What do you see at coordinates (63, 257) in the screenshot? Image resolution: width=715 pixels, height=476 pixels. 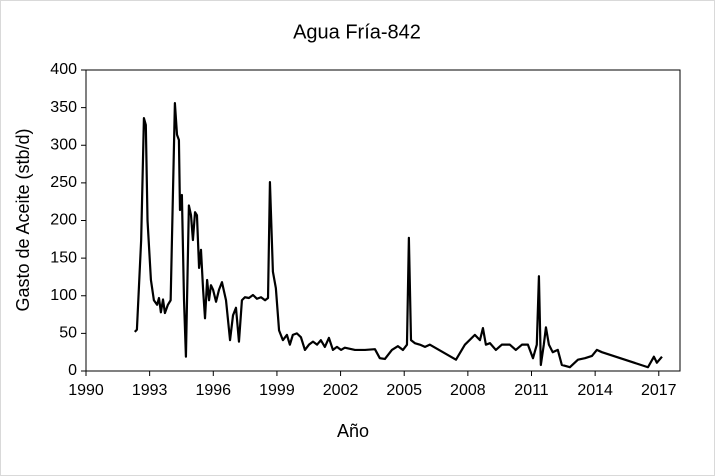 I see `y-tick-label: 150` at bounding box center [63, 257].